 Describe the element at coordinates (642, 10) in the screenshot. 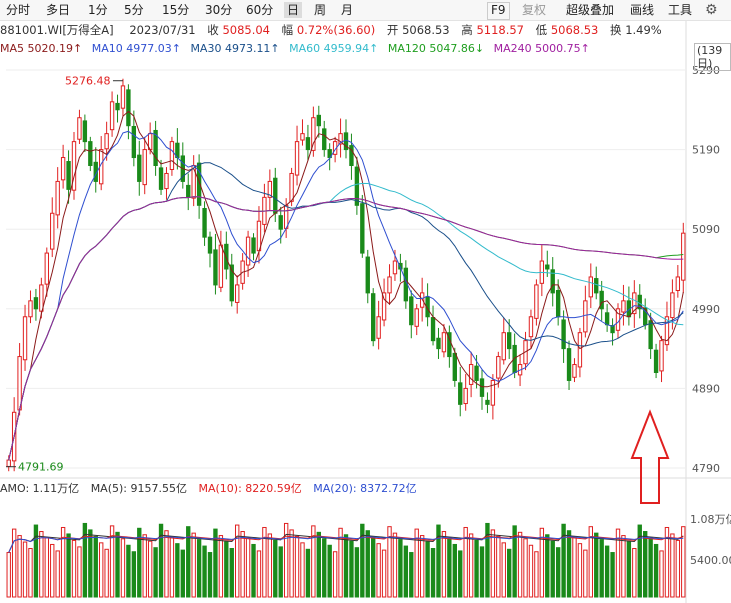

I see `draw-line-button: 画线` at that location.